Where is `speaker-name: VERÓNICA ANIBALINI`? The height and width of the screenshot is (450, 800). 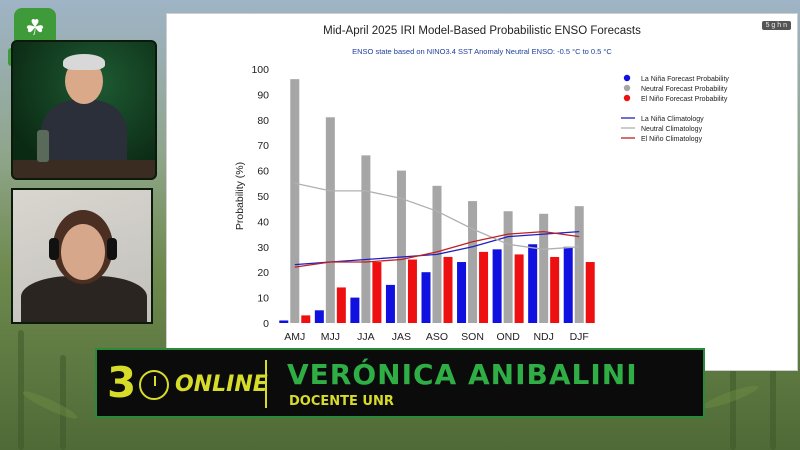 speaker-name: VERÓNICA ANIBALINI is located at coordinates (462, 374).